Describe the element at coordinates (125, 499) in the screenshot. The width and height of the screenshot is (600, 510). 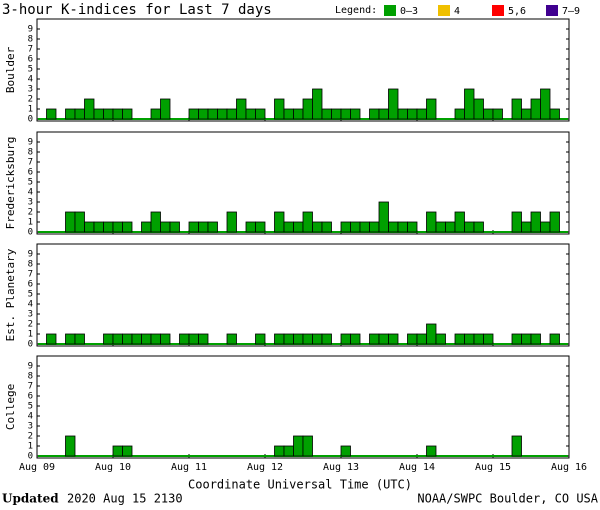
I see `footer-time: 2020 Aug 15 2130` at that location.